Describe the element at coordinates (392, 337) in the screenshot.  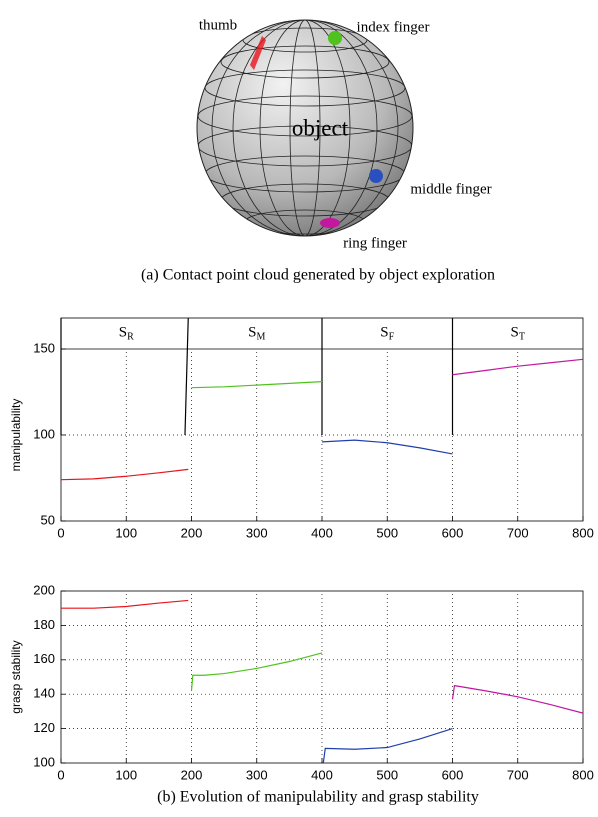
I see `phase-sub: F` at that location.